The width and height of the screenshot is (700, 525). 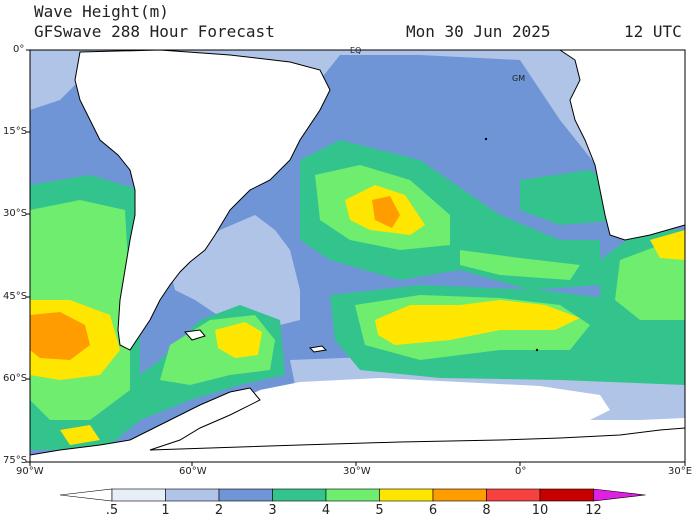 I want to click on lon-label-60w: 60°W, so click(x=193, y=471).